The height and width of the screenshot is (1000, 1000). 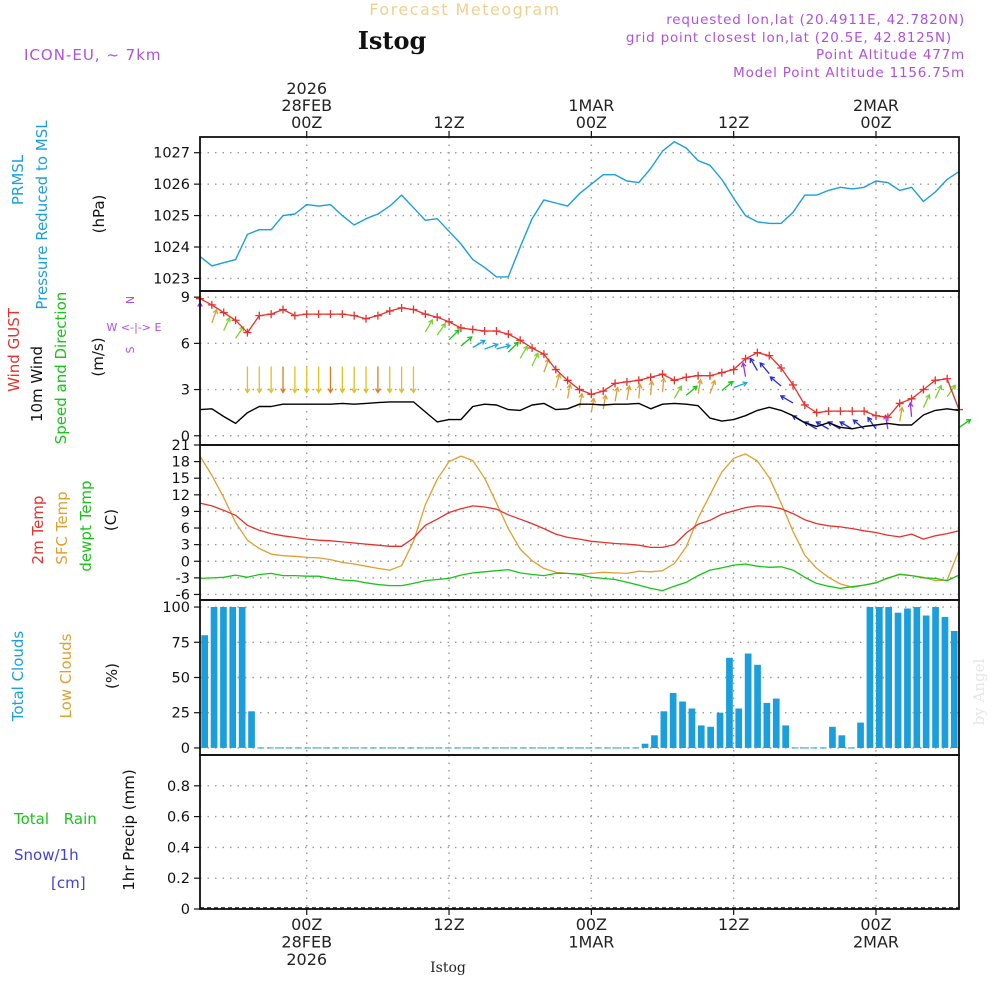 What do you see at coordinates (185, 512) in the screenshot?
I see `y-tick-label: 9` at bounding box center [185, 512].